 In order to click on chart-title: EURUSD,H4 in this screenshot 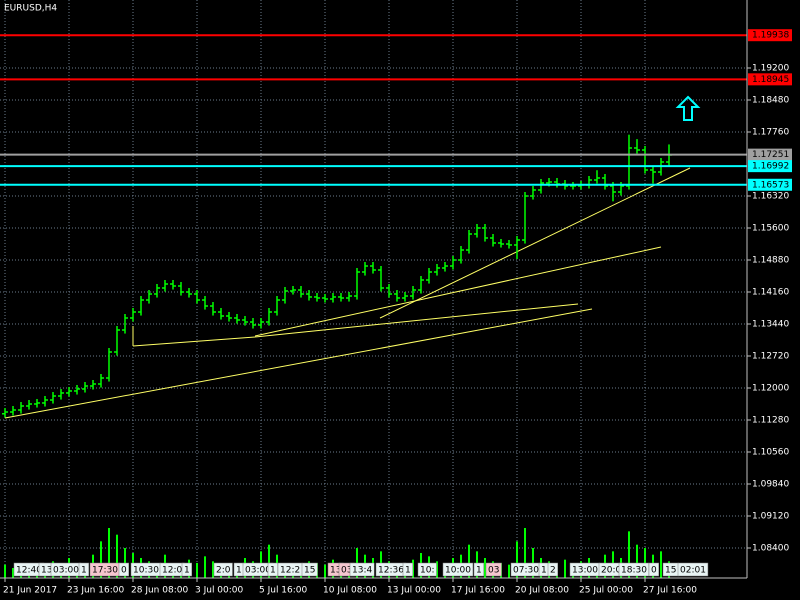, I will do `click(30, 9)`.